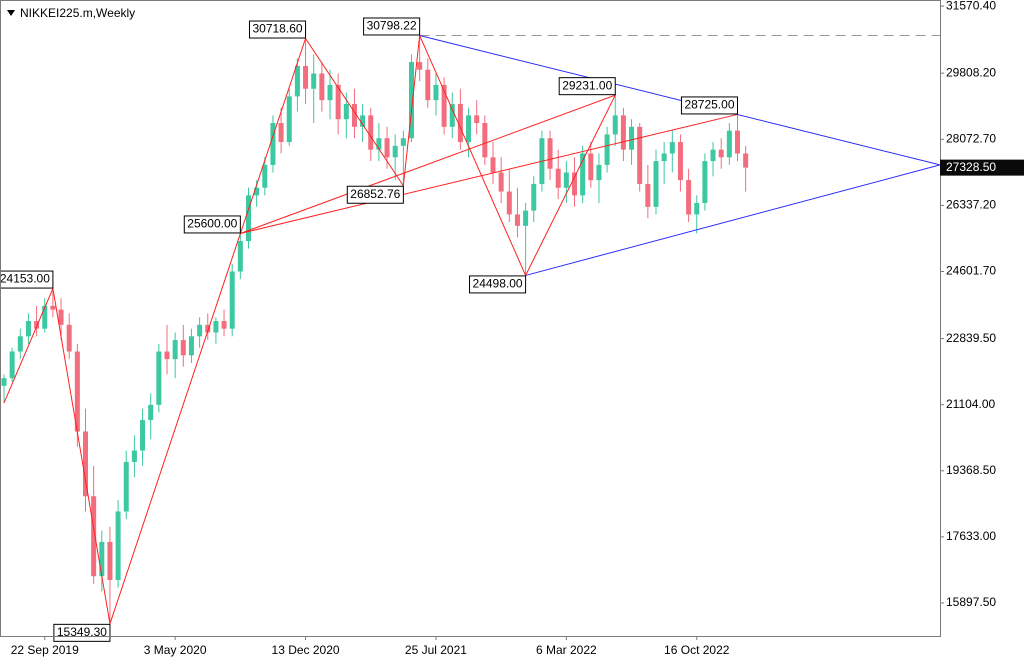 The height and width of the screenshot is (667, 1024). Describe the element at coordinates (277, 29) in the screenshot. I see `pivot-label-text: 30718.60` at that location.